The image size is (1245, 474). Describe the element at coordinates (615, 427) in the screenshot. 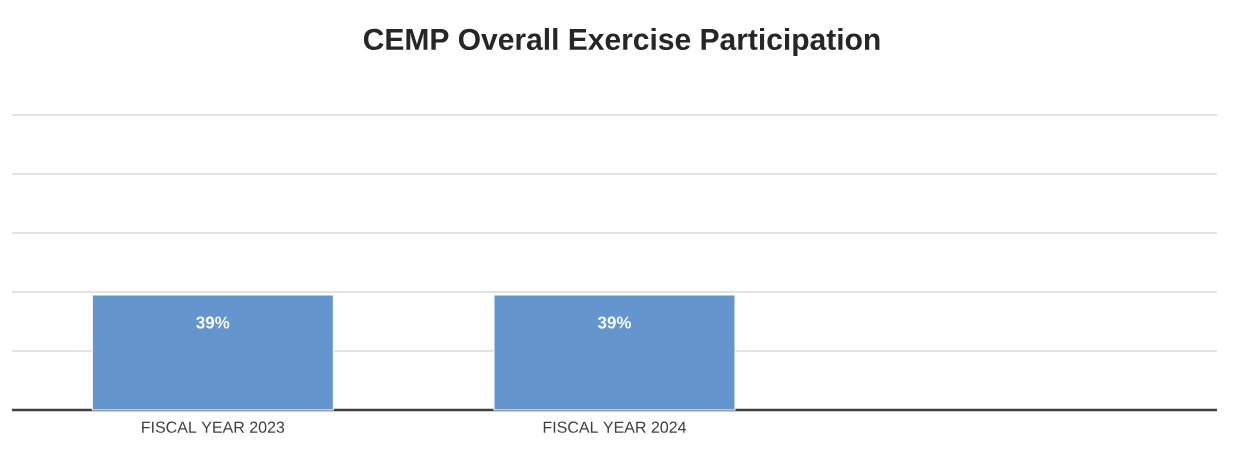

I see `x-tick-label: FISCAL YEAR 2024` at that location.